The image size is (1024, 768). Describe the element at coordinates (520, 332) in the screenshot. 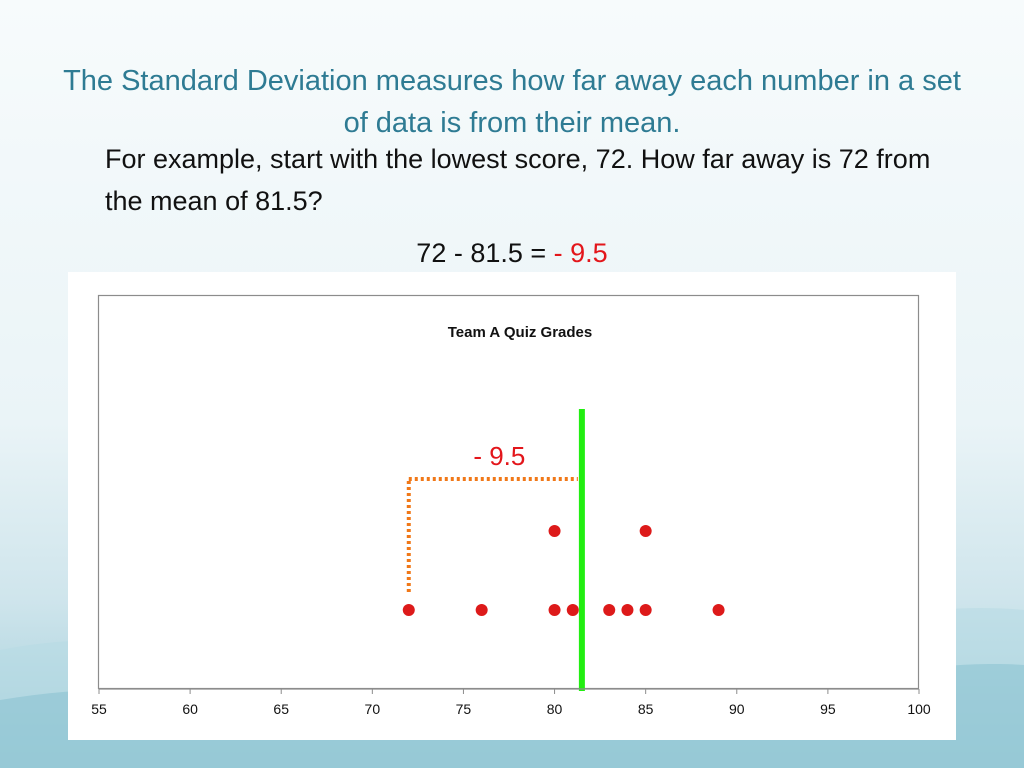

I see `chart-title: Team A Quiz Grades` at that location.